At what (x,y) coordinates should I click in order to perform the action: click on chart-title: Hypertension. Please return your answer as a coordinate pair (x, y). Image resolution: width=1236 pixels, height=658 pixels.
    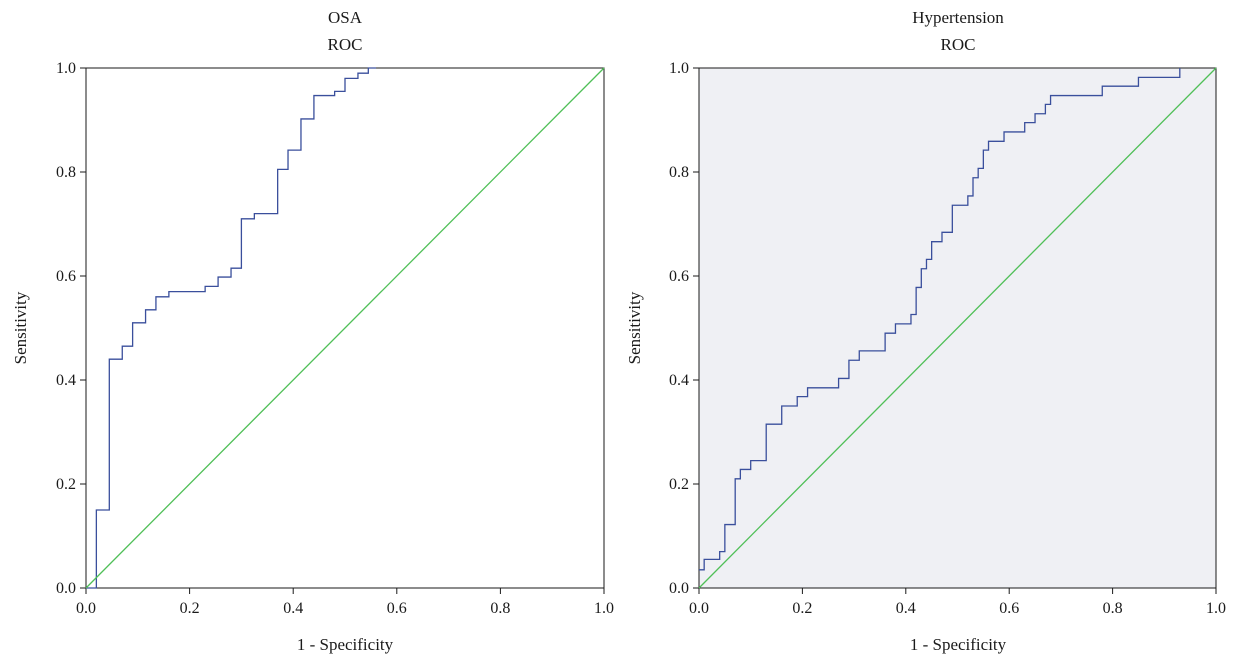
    Looking at the image, I should click on (958, 17).